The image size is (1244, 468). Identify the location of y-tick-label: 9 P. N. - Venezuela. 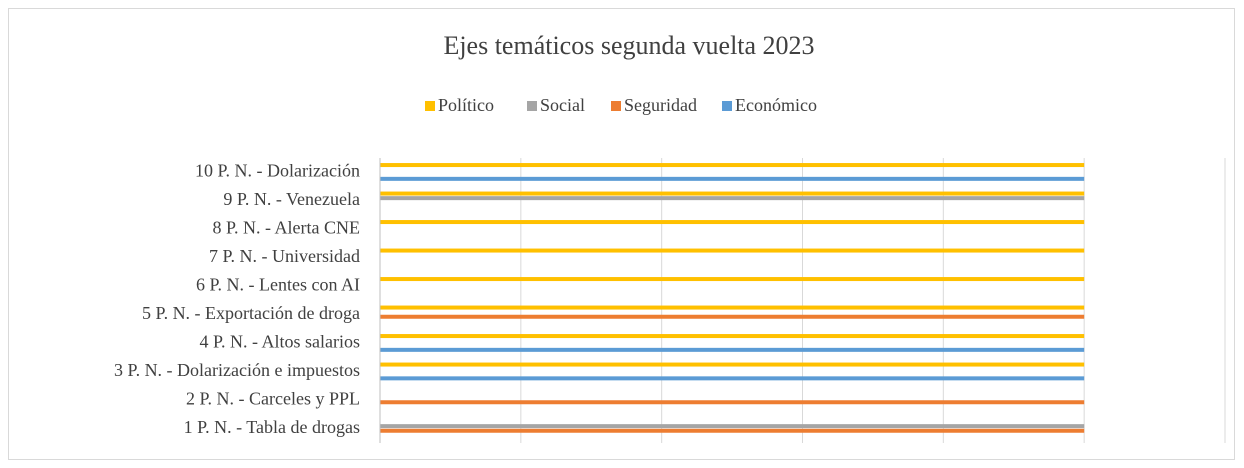
(291, 199).